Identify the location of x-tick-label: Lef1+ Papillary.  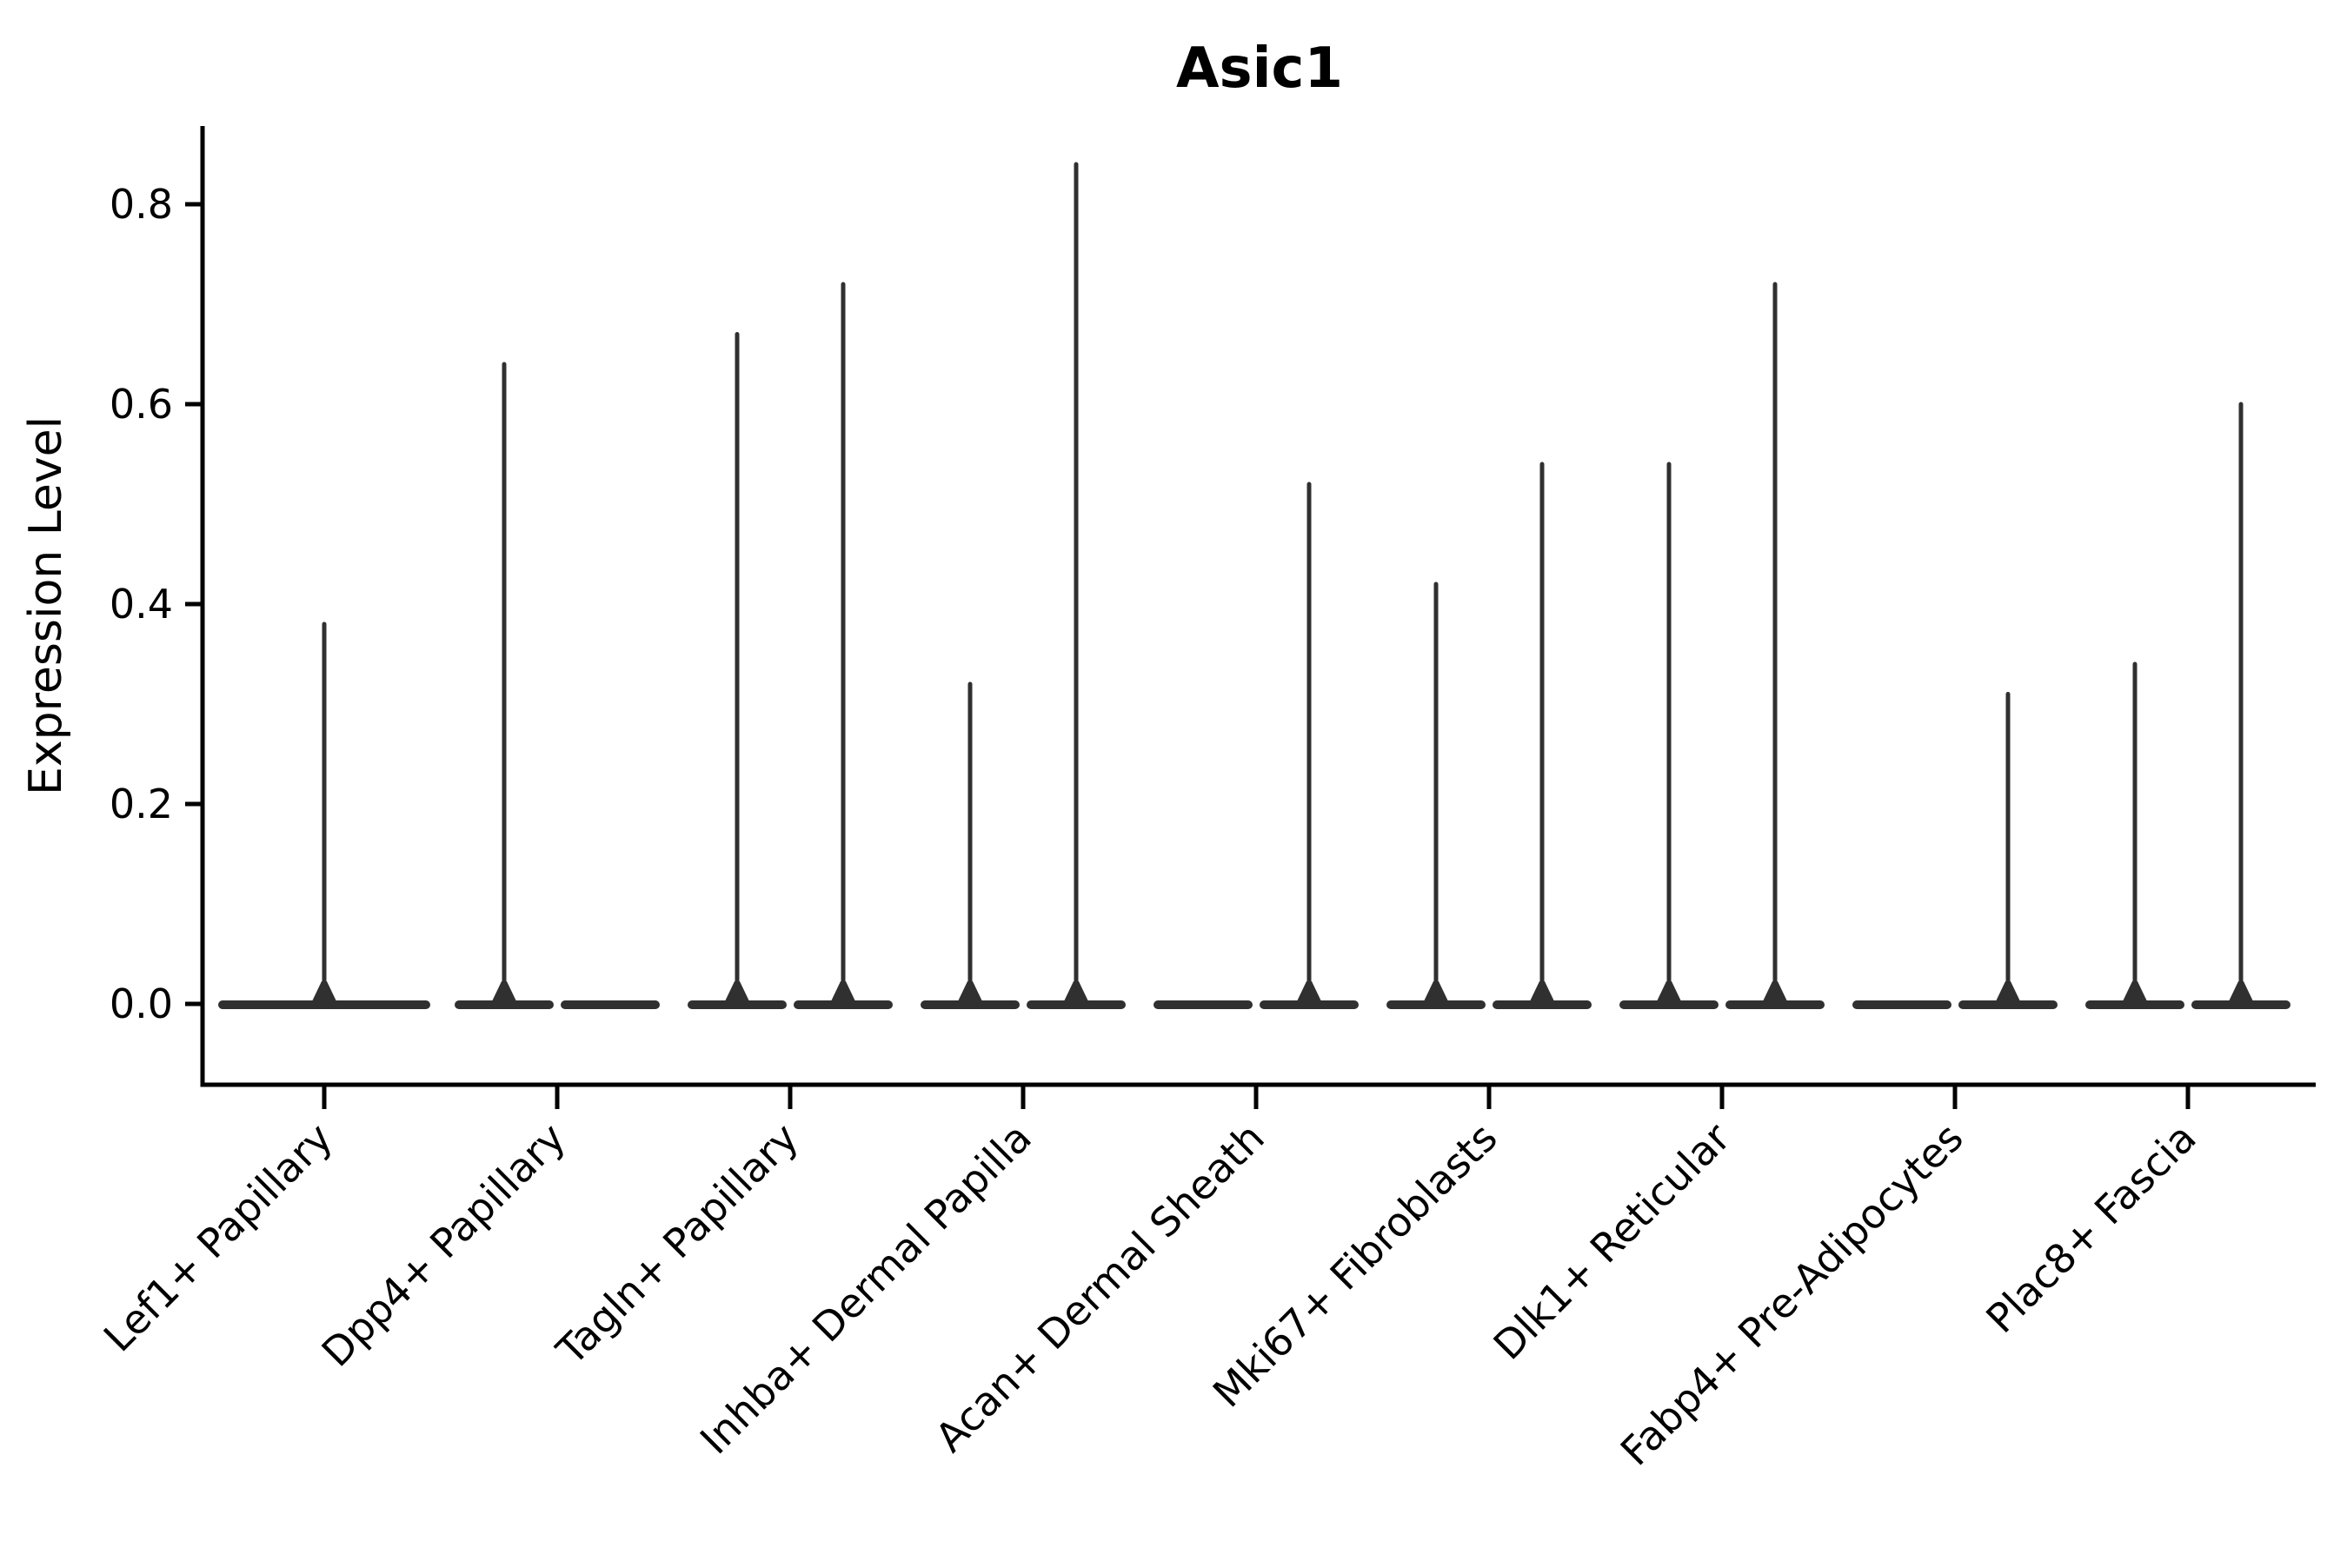
(218, 1237).